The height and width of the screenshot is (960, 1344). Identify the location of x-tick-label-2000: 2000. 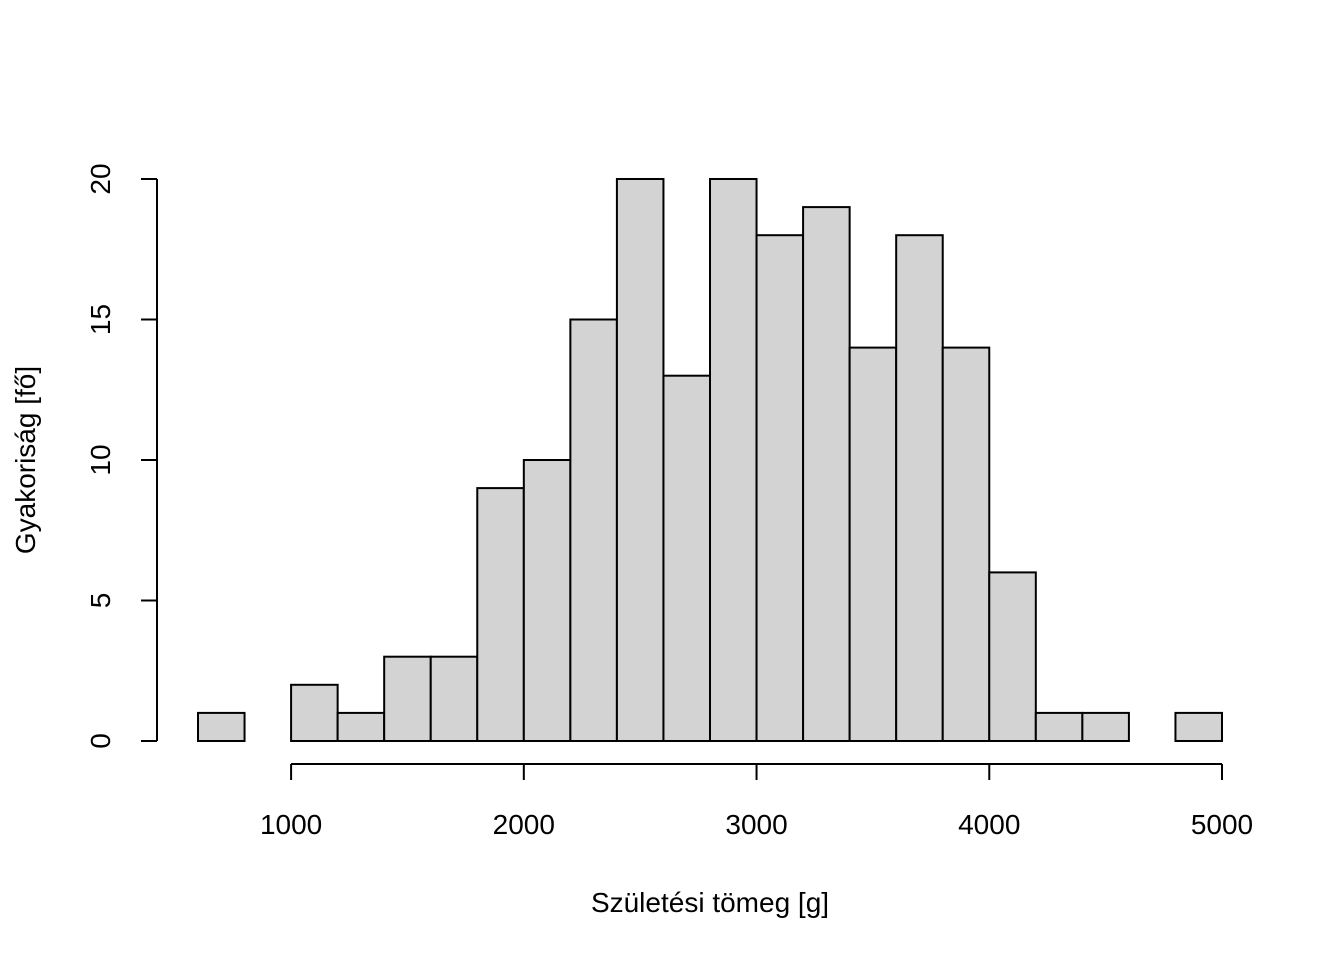
(524, 824).